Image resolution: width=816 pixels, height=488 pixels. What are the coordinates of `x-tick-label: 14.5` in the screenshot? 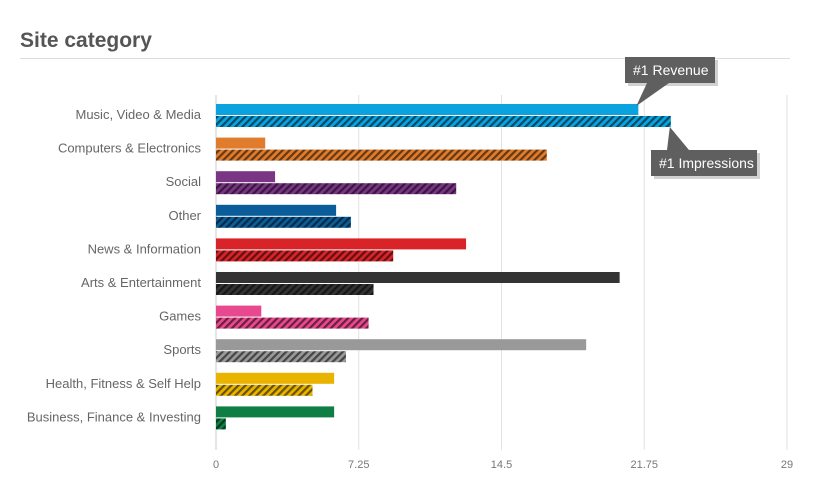 It's located at (501, 465).